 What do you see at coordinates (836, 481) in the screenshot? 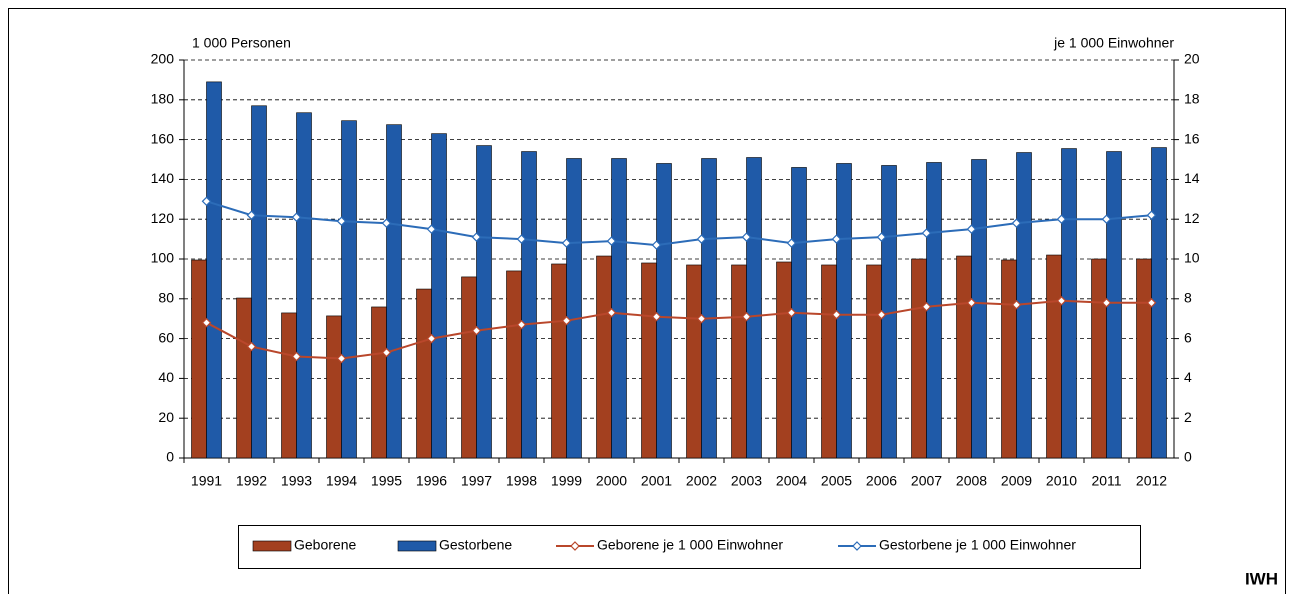
I see `x-tick-label: 2005` at bounding box center [836, 481].